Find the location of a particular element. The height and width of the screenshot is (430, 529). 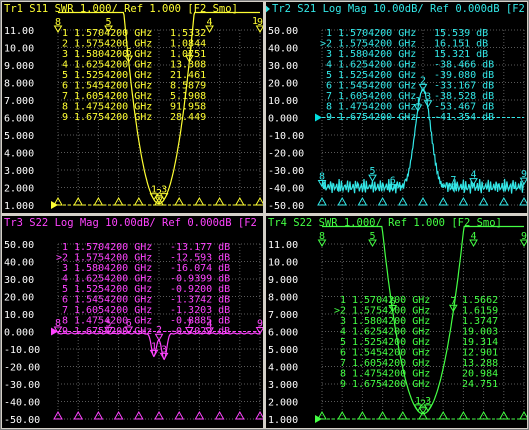

marker-7-label: 7 is located at coordinates (189, 52).